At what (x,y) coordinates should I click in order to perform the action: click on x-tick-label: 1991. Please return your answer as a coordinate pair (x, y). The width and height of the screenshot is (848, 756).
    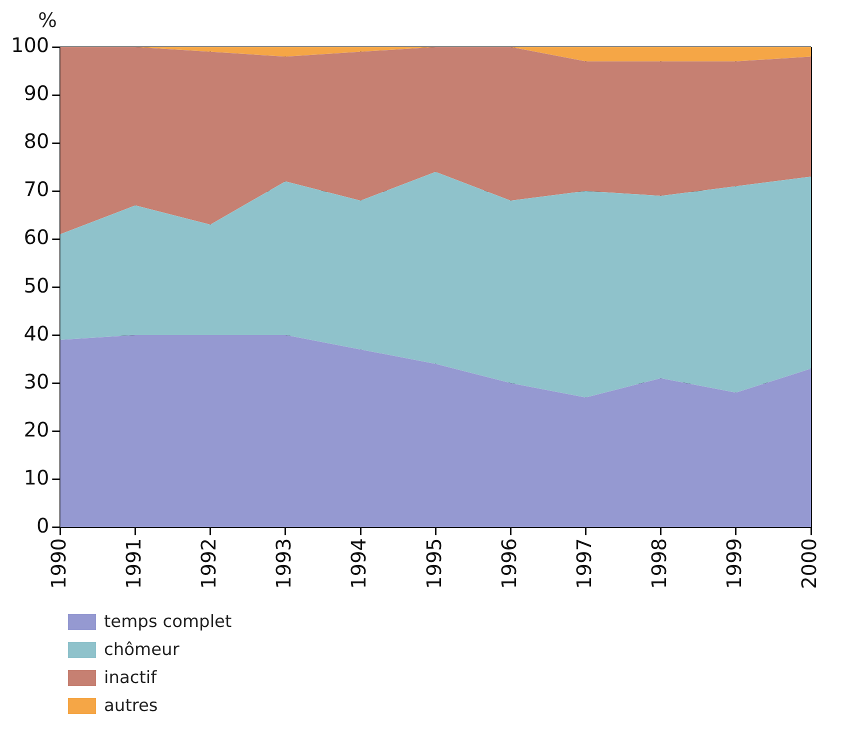
    Looking at the image, I should click on (133, 564).